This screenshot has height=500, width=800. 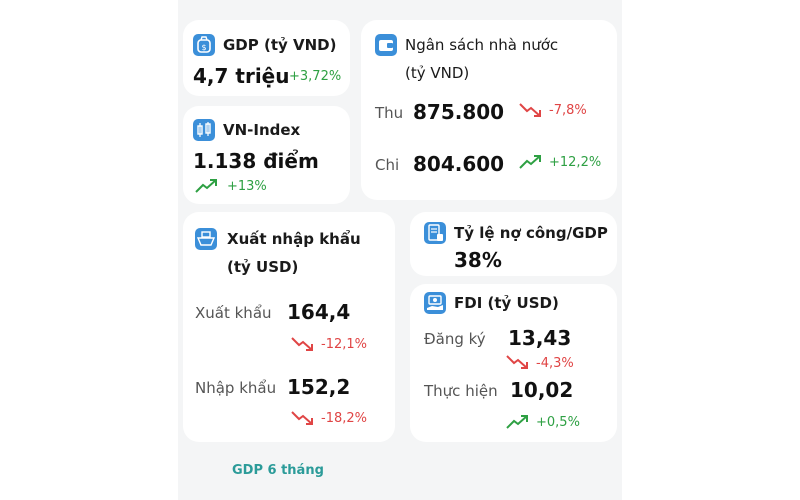 I want to click on fdi-disbursed-change: +0,5%, so click(x=558, y=422).